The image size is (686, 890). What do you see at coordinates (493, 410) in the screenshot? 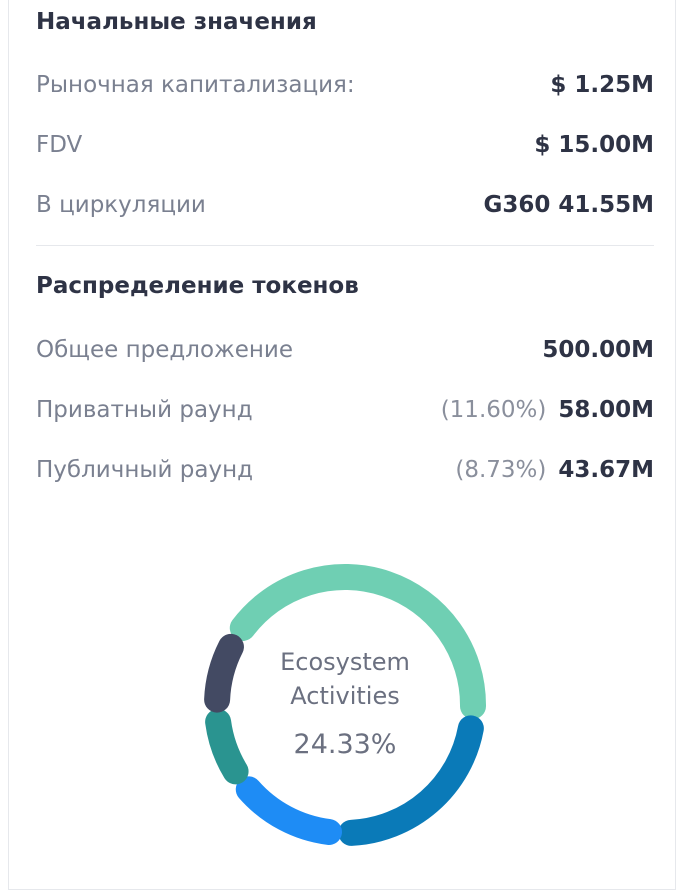
I see `row-share: (11.60%)` at bounding box center [493, 410].